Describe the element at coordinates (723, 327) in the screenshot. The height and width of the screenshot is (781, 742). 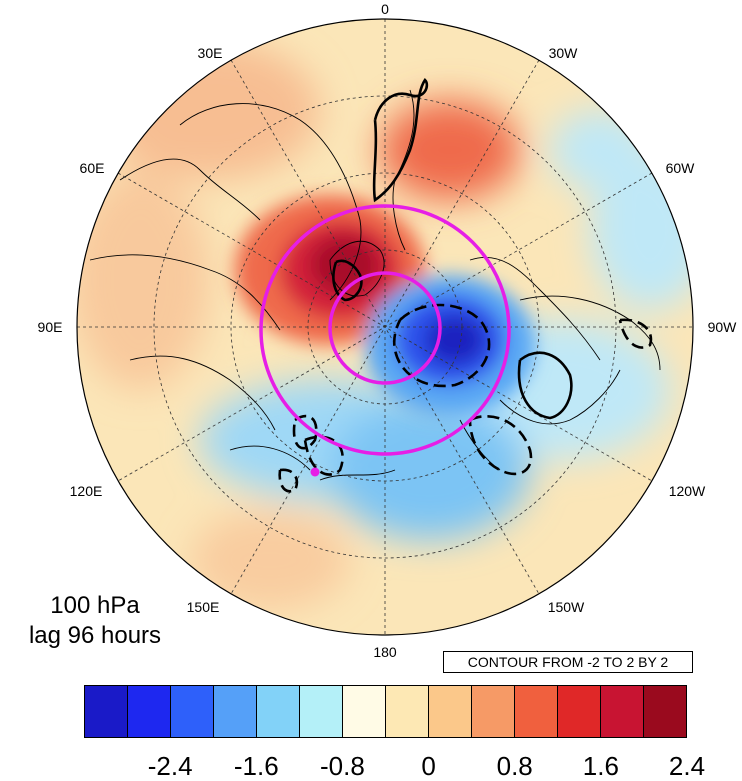
I see `lon-label-90w: 90W` at that location.